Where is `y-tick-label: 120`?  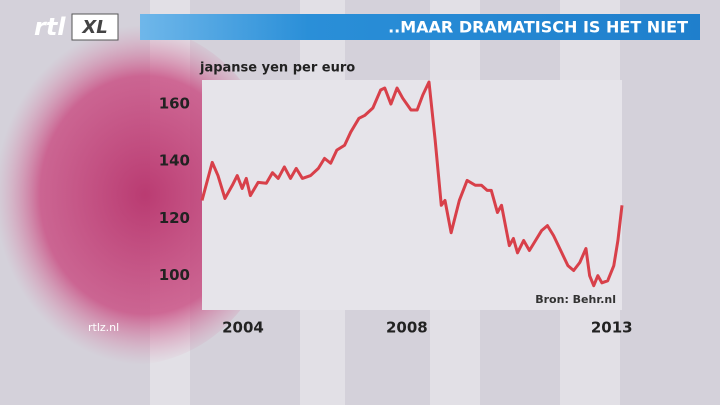 y-tick-label: 120 is located at coordinates (174, 218).